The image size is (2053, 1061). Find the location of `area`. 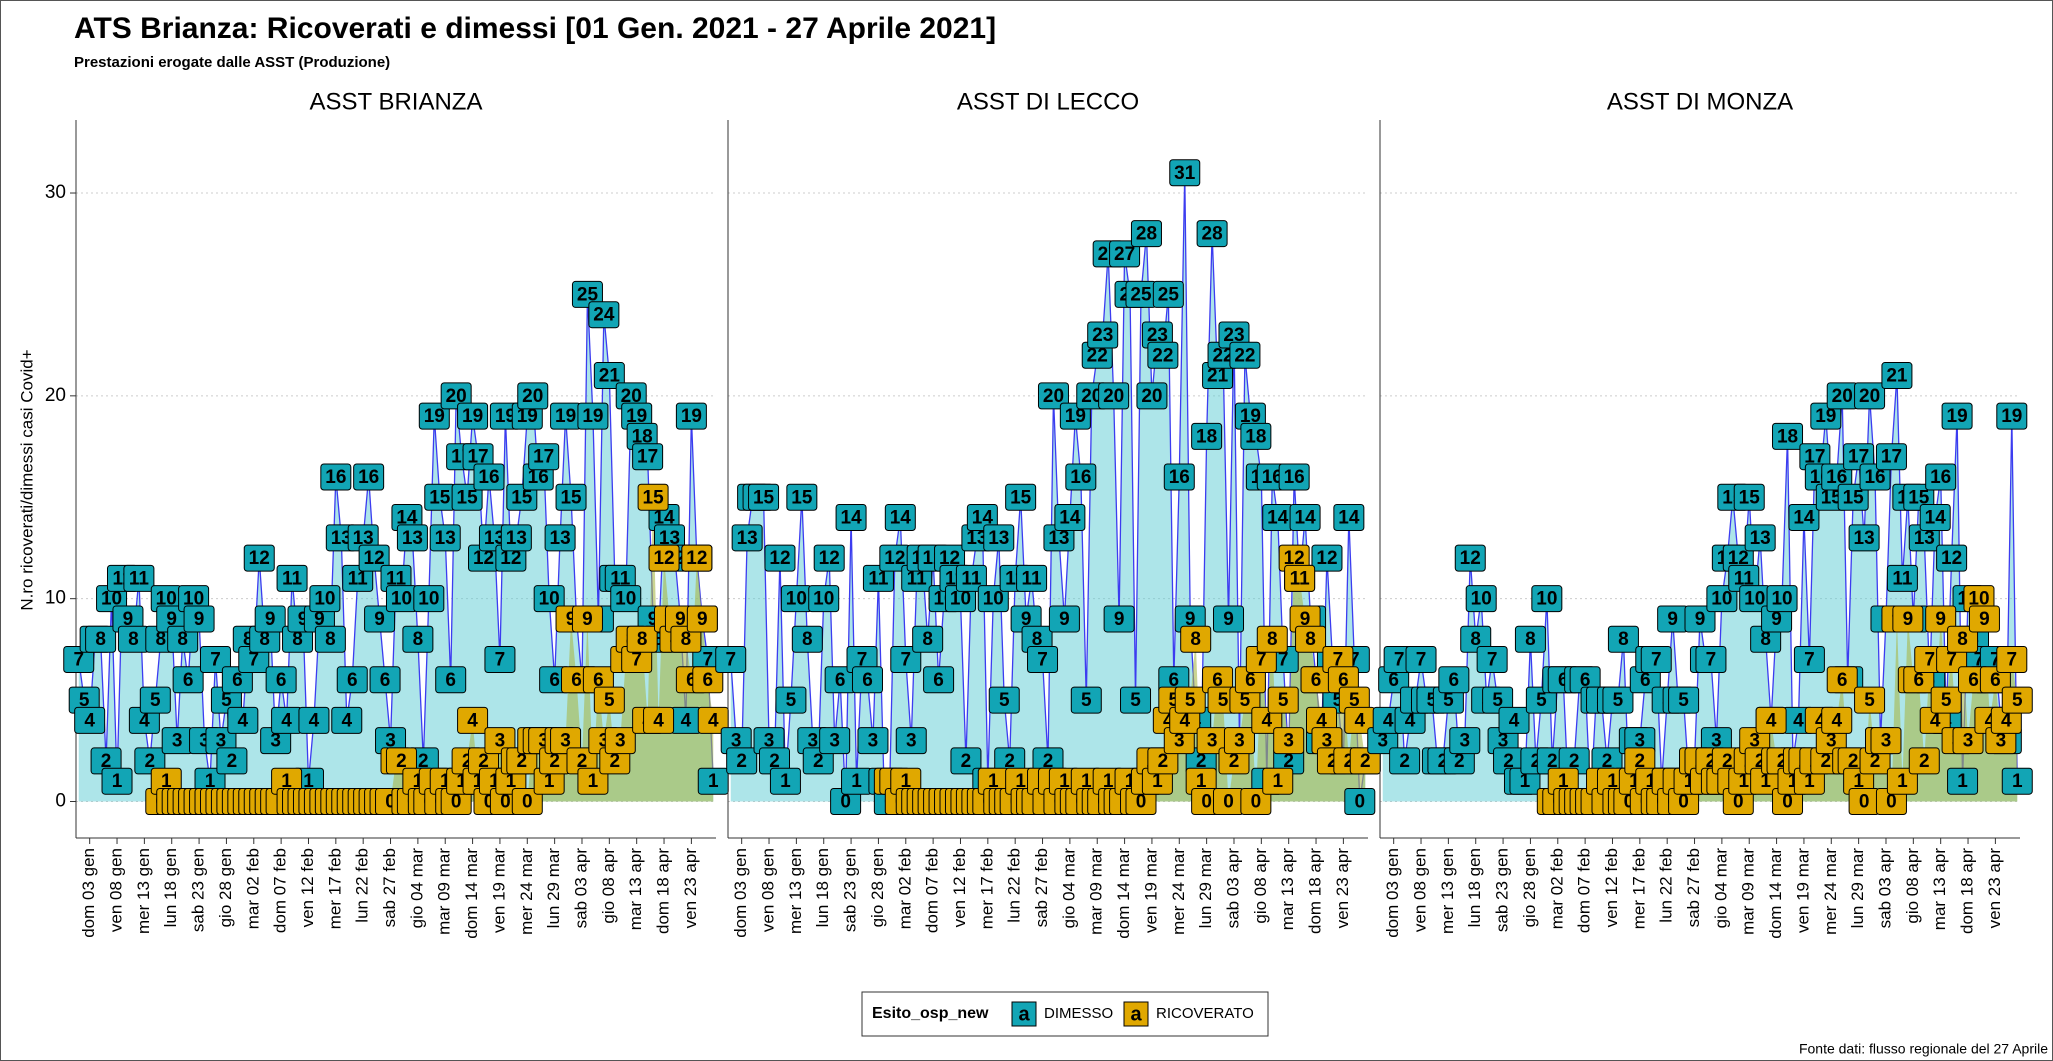

area is located at coordinates (437, 649).